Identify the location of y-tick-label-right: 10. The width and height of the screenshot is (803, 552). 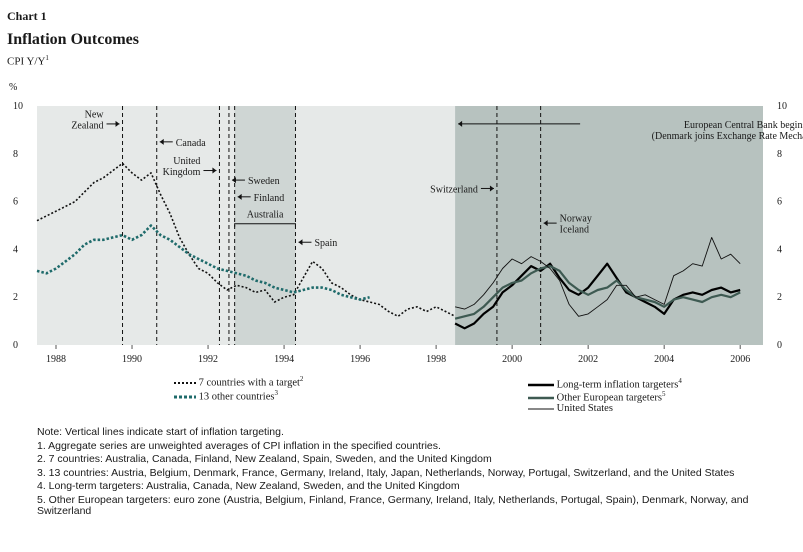
(782, 106).